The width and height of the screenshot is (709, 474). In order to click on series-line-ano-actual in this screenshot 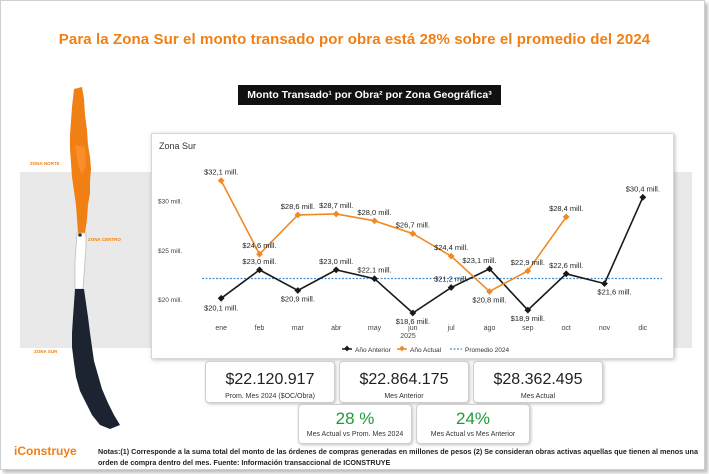, I will do `click(393, 236)`.